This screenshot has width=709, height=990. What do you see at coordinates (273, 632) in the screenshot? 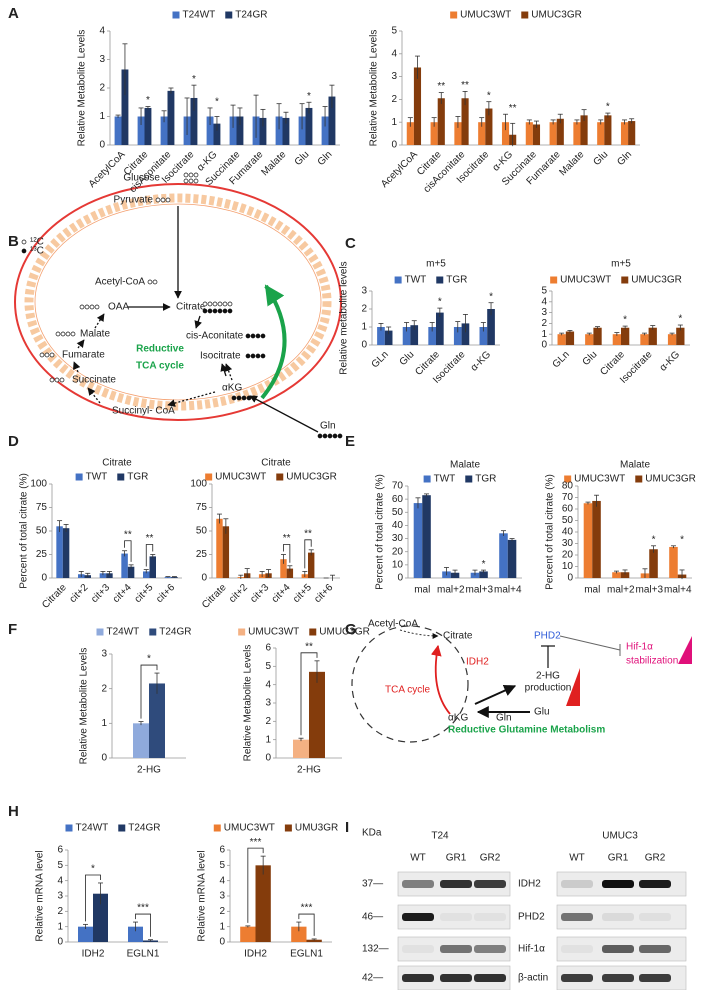
I see `legend-label: UMUC3WT` at bounding box center [273, 632].